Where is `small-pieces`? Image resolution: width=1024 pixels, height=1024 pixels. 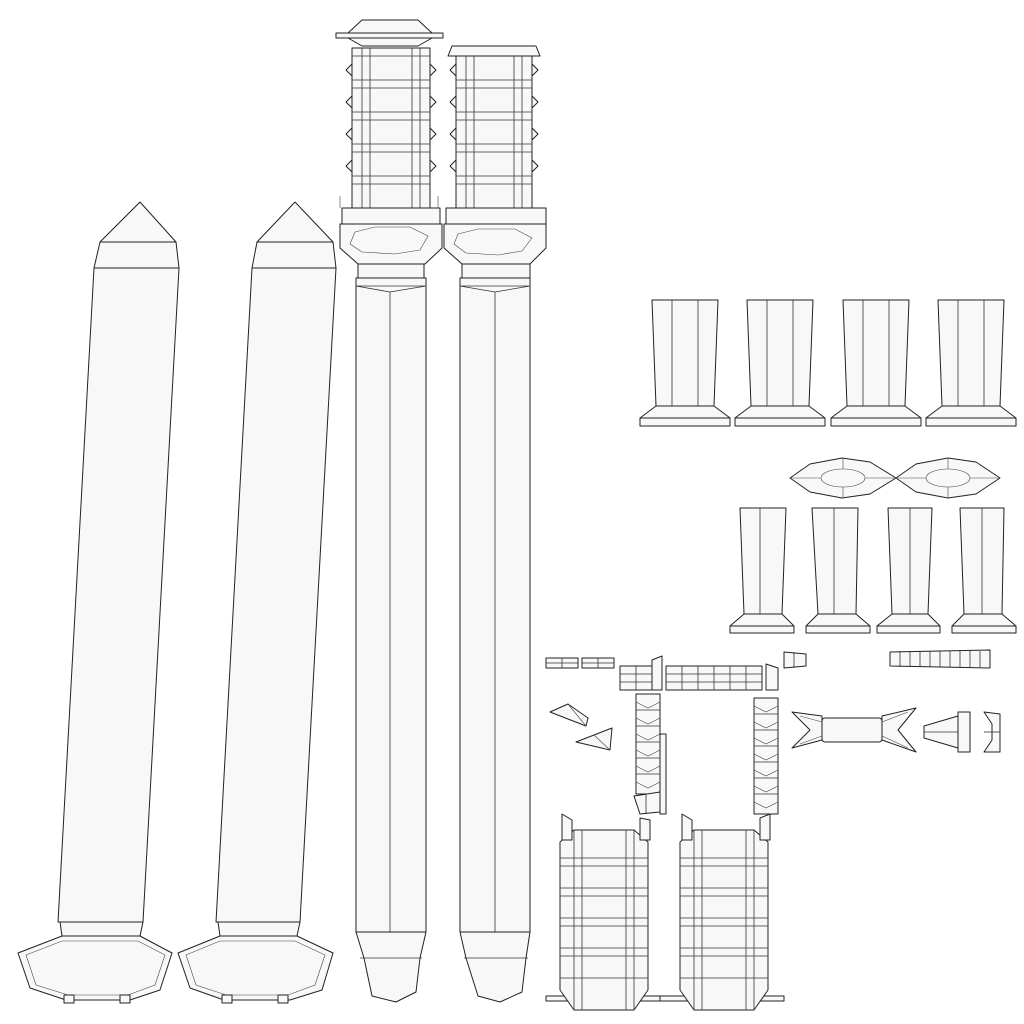 small-pieces is located at coordinates (773, 732).